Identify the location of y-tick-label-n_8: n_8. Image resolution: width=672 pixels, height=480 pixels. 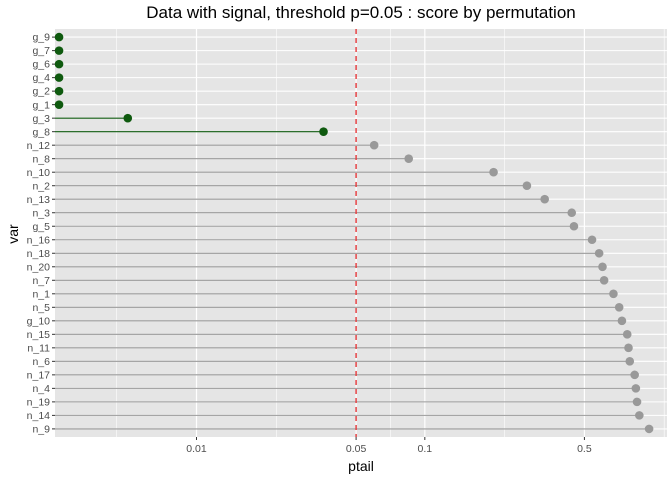
(41, 159).